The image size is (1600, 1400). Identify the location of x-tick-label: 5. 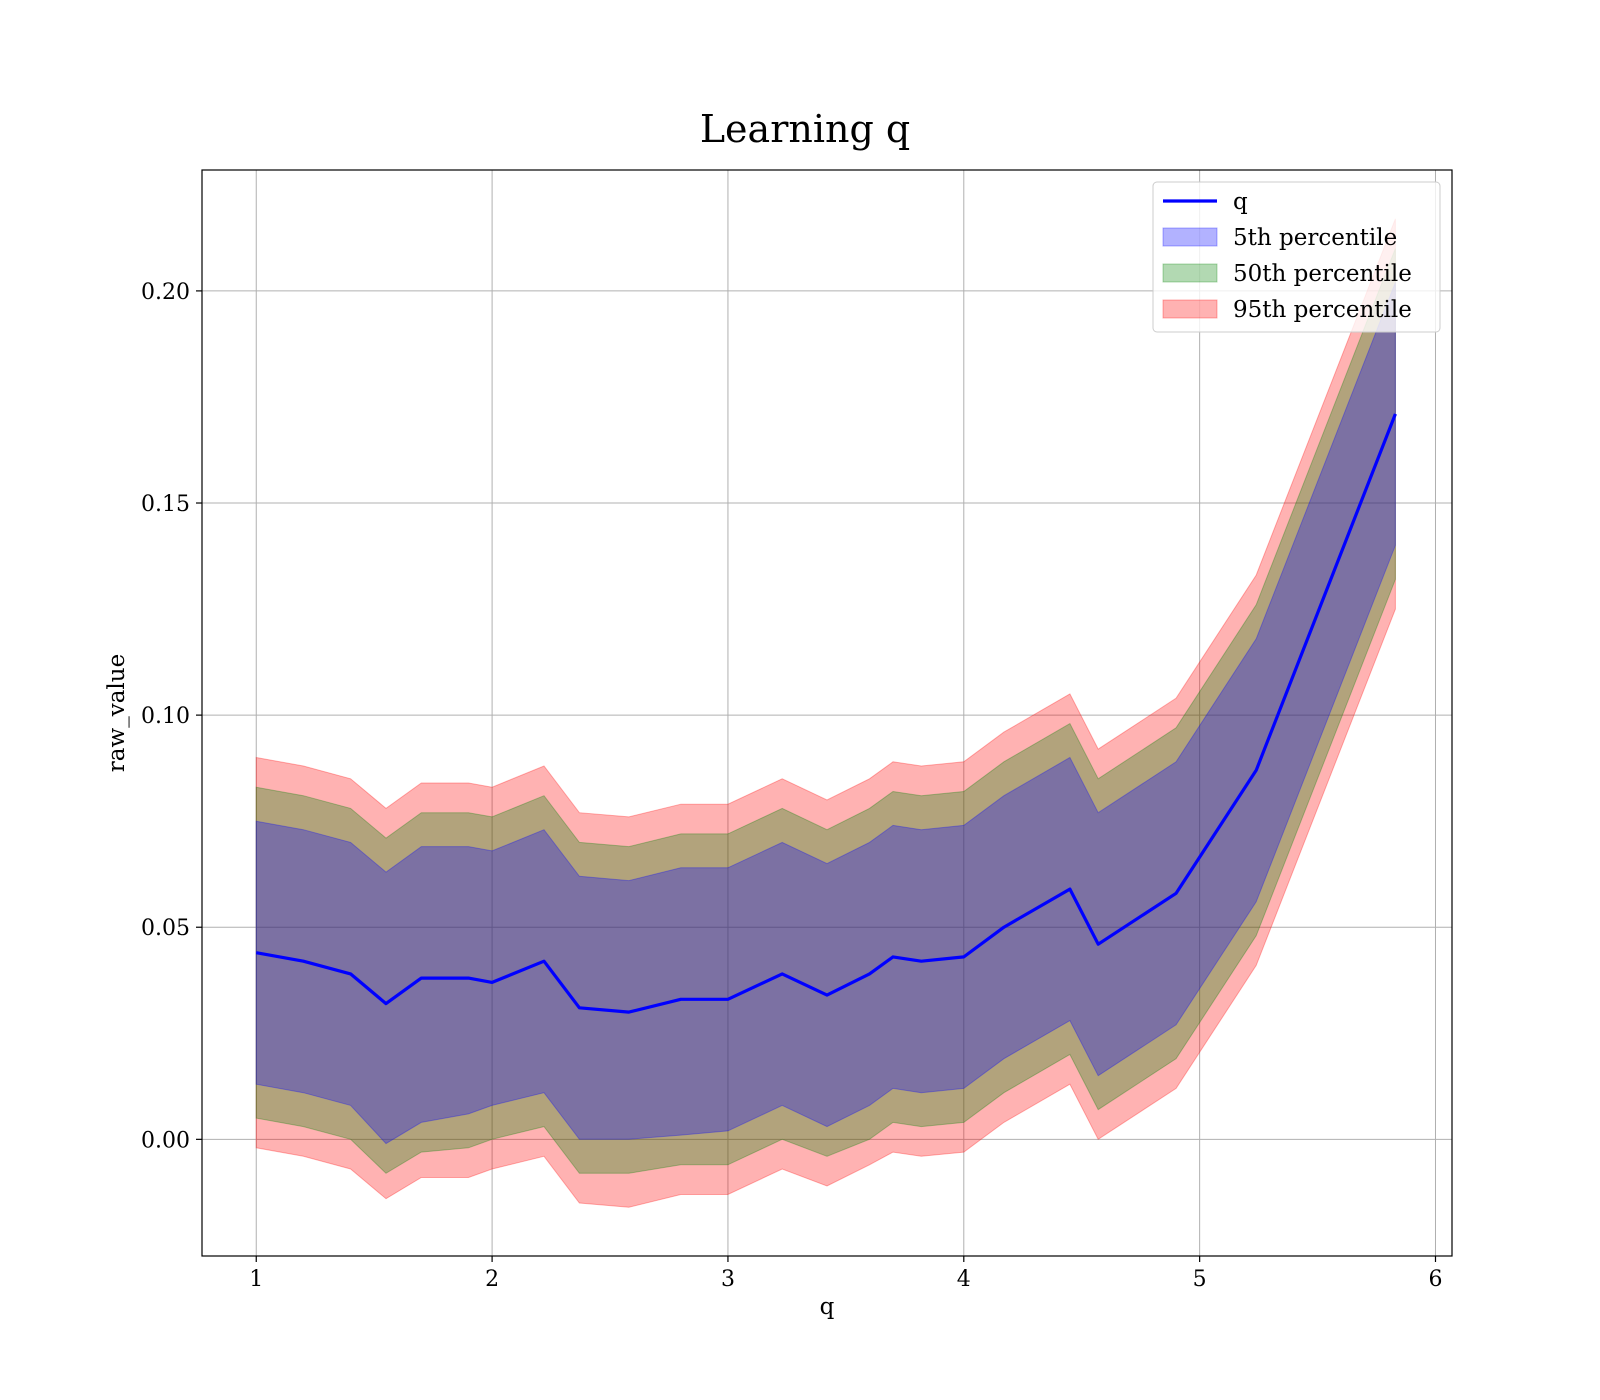
(1200, 1279).